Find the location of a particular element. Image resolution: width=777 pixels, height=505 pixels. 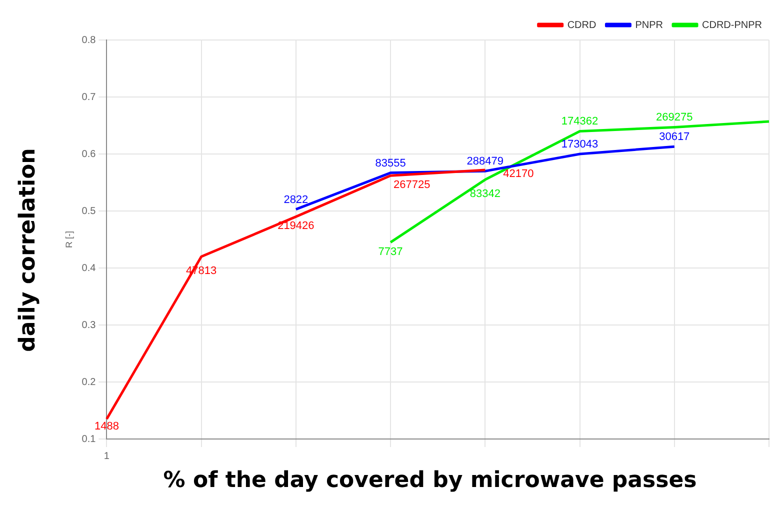

y-tick-label: 0.4 is located at coordinates (89, 268).